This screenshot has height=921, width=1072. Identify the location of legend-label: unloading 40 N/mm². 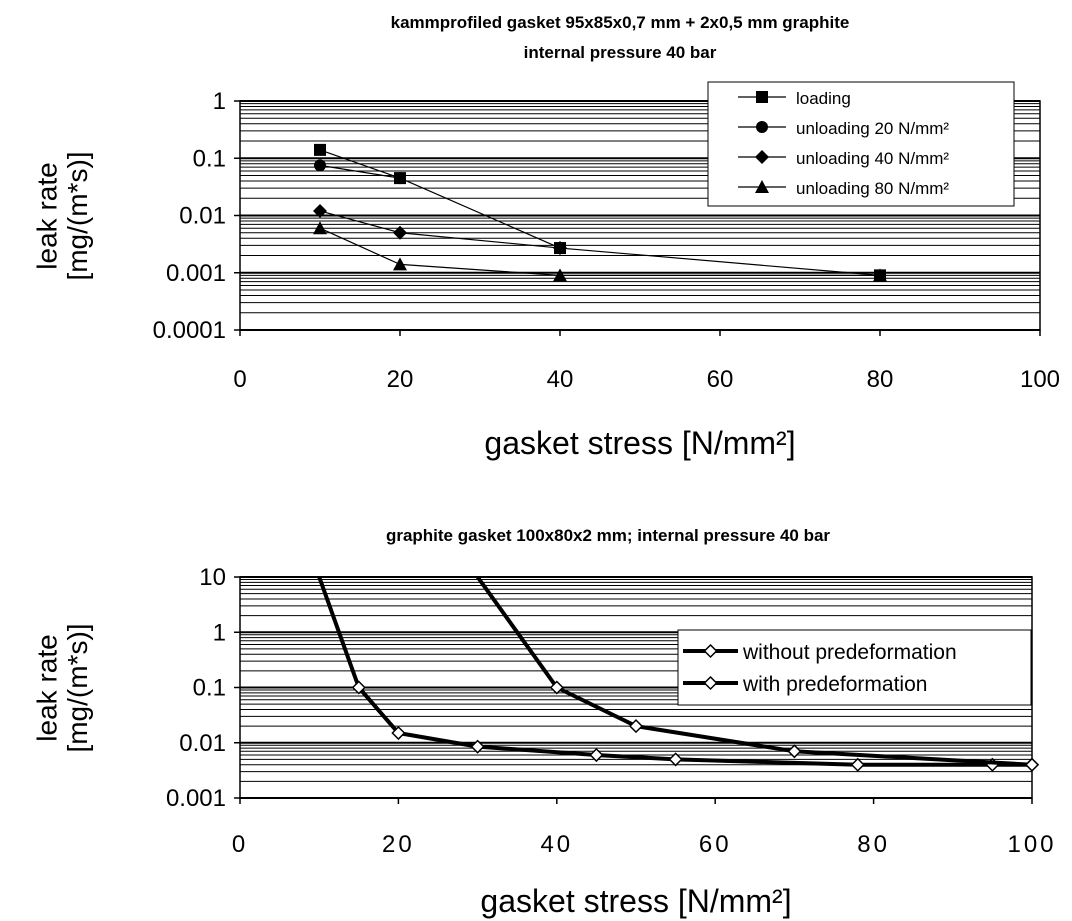
(872, 158).